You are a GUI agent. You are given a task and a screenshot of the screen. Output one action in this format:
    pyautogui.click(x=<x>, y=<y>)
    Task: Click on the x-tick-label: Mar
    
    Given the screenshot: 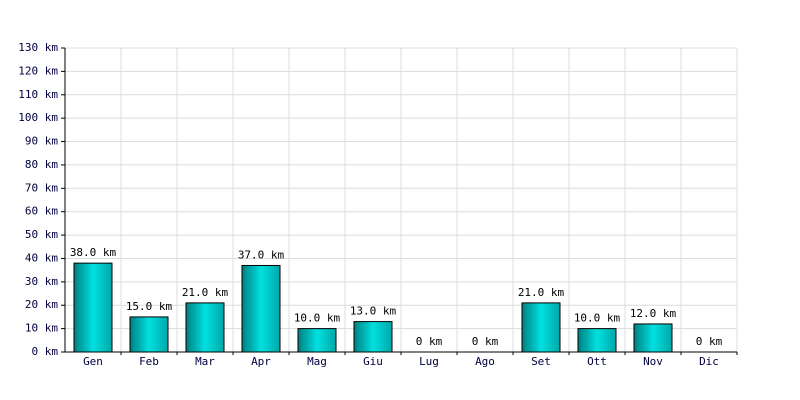 What is the action you would take?
    pyautogui.click(x=205, y=361)
    